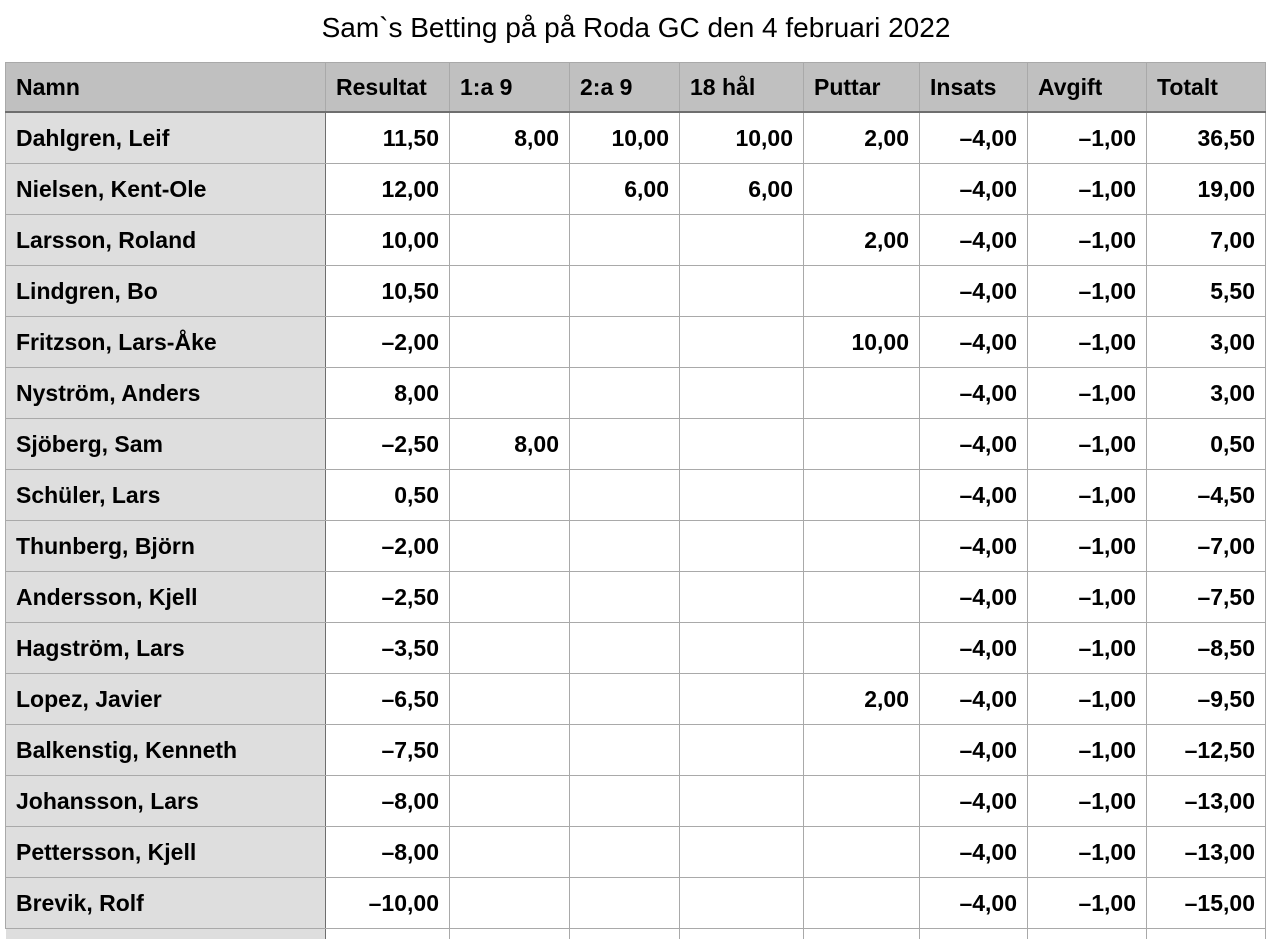  What do you see at coordinates (974, 88) in the screenshot?
I see `column-header-insats: Insats` at bounding box center [974, 88].